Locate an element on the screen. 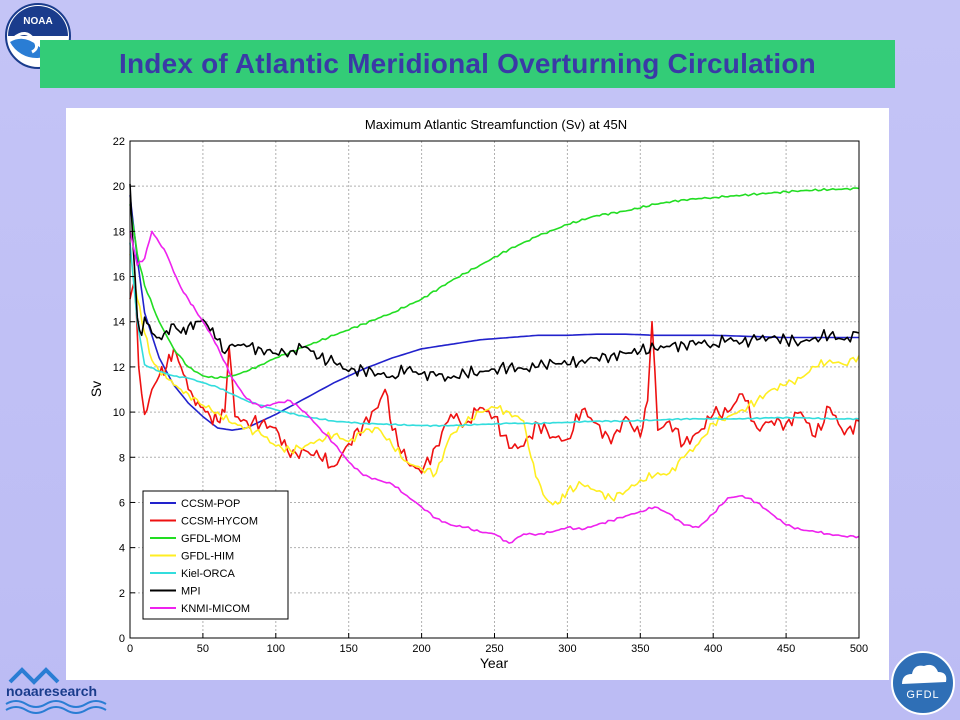 Image resolution: width=960 pixels, height=720 pixels. y-tick-label: 12 is located at coordinates (119, 368).